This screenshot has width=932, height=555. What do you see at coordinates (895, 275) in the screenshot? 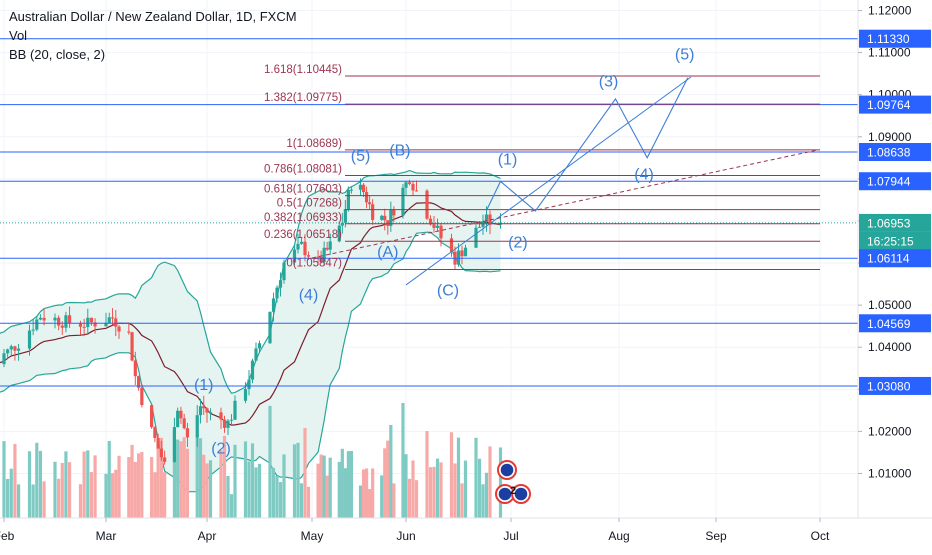
I see `price-axis-panel` at bounding box center [895, 275].